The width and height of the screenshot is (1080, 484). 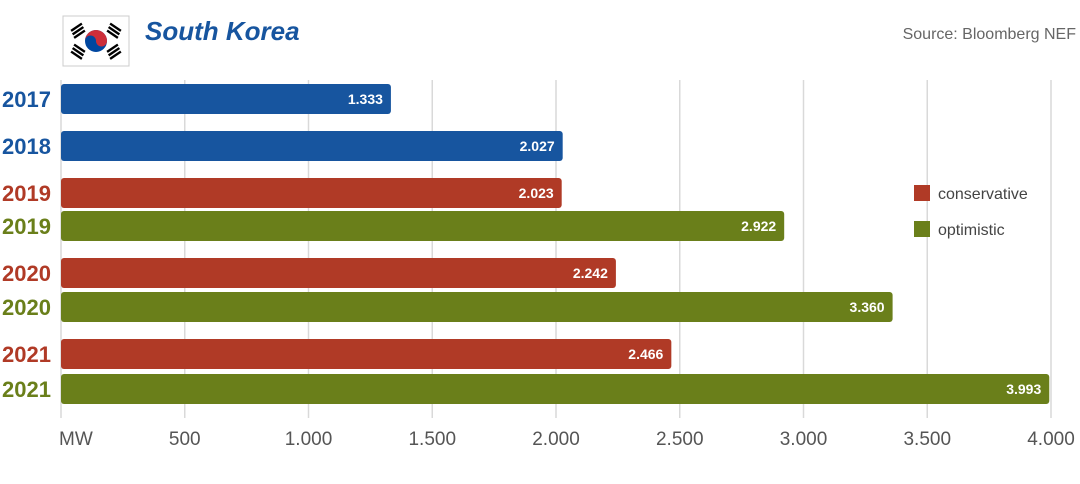 I want to click on x-tick-label: 500, so click(x=185, y=439).